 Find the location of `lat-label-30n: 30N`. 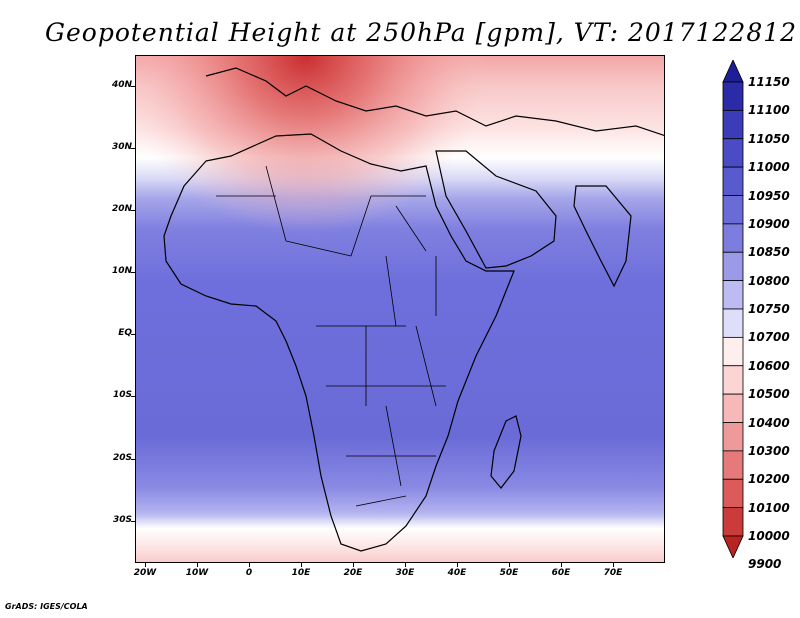

lat-label-30n: 30N is located at coordinates (121, 147).